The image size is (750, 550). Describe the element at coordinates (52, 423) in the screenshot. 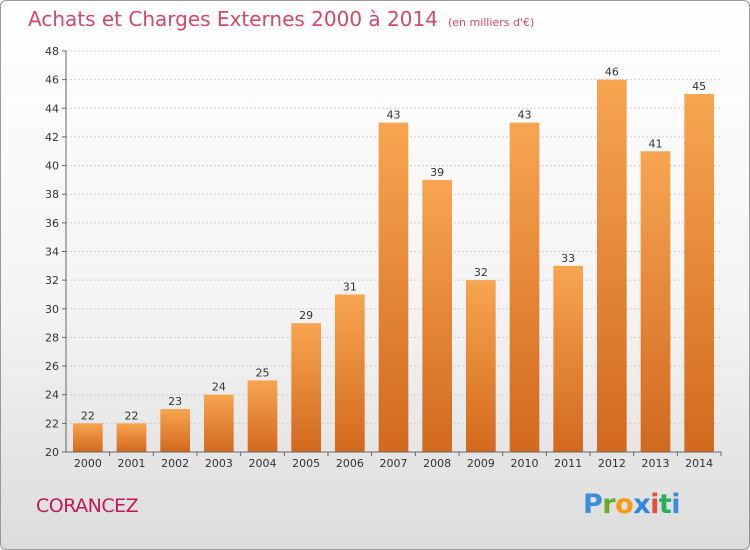

I see `y-tick-label: 22` at that location.